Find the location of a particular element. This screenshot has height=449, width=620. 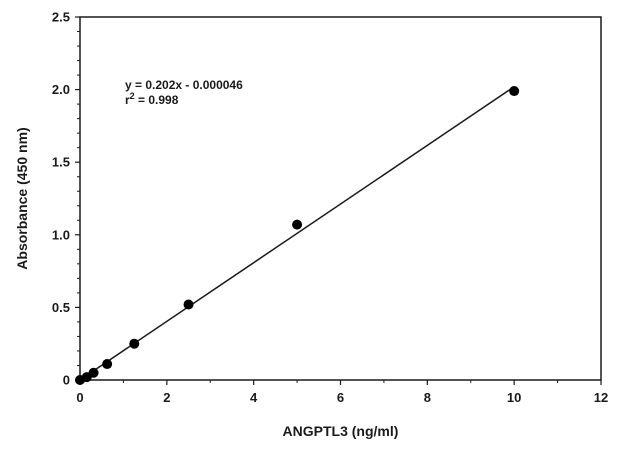

x-axis: 0 2 4 6 8 10 12 is located at coordinates (342, 392).